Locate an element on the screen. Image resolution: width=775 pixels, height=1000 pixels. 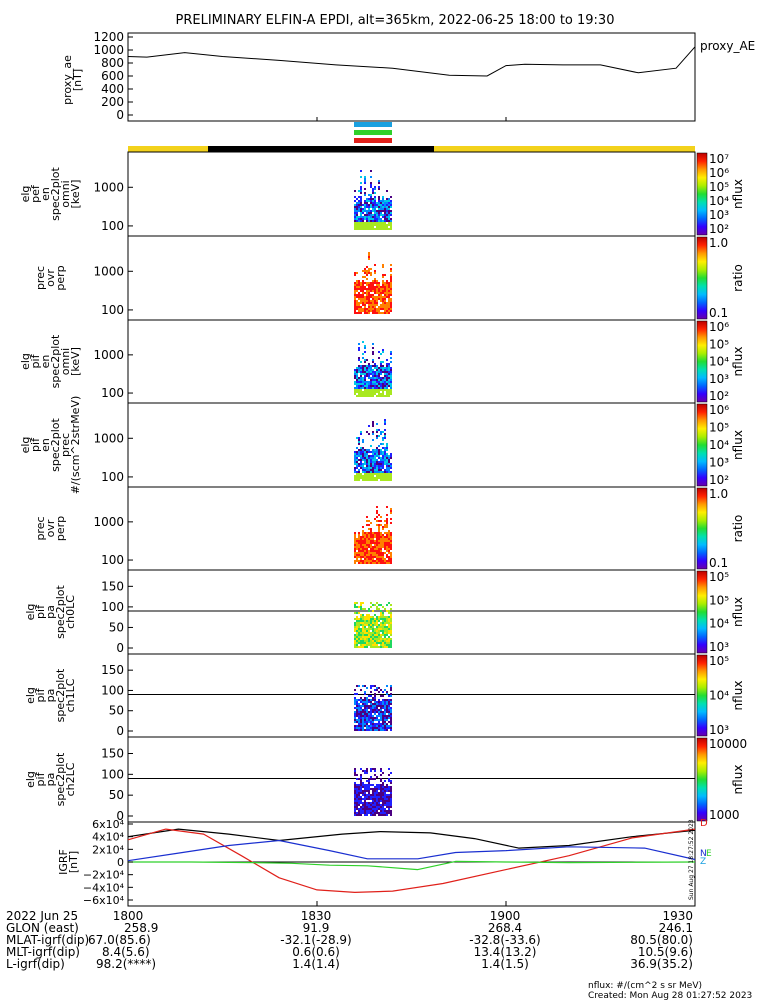
panel-ylabel-line: elg is located at coordinates (25, 361).